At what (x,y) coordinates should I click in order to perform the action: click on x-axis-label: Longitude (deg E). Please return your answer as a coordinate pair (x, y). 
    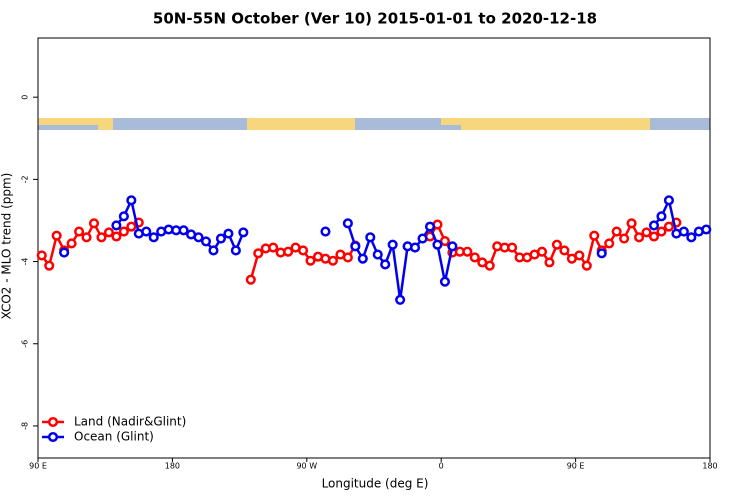
    Looking at the image, I should click on (375, 484).